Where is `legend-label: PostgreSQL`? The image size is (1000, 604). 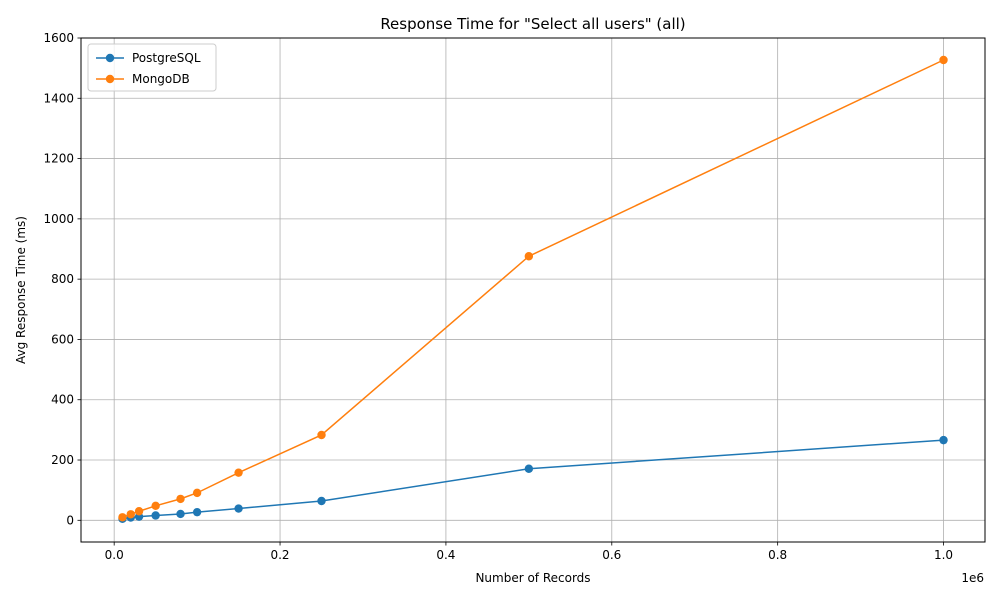
legend-label: PostgreSQL is located at coordinates (166, 58).